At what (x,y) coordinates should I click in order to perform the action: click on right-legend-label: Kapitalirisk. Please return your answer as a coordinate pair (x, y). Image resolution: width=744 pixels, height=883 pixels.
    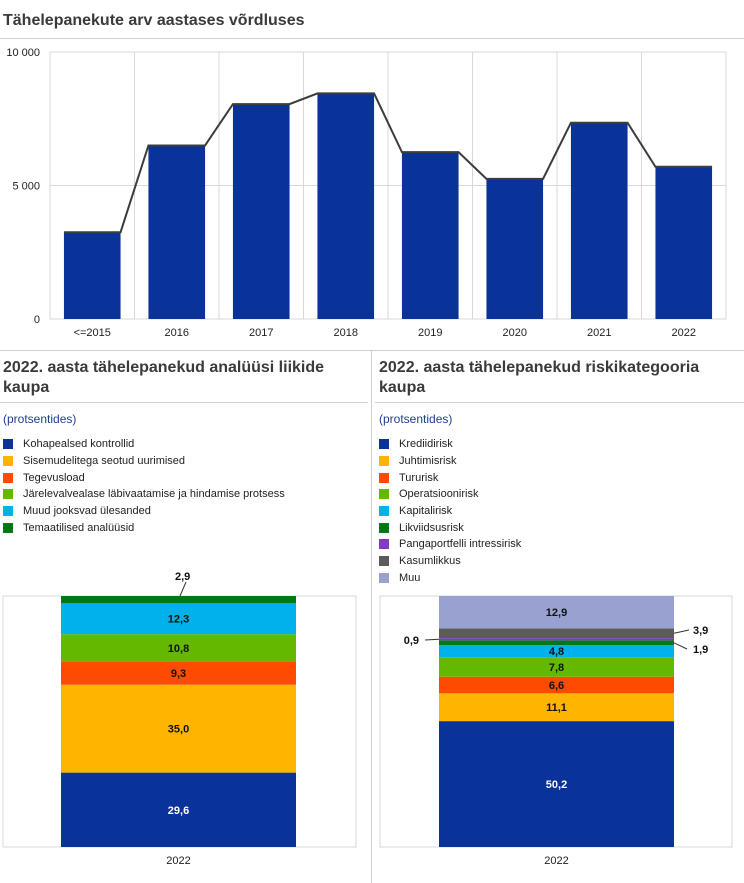
    Looking at the image, I should click on (426, 511).